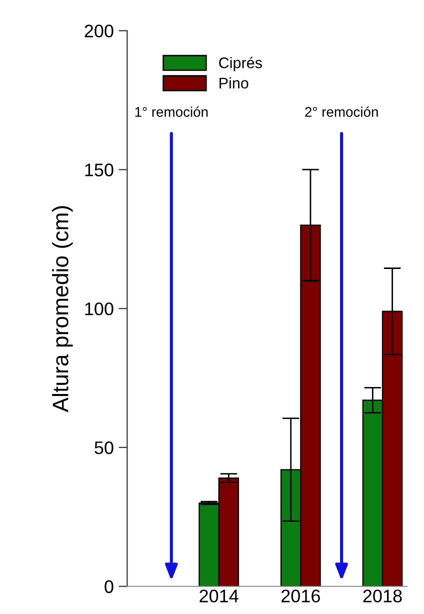  I want to click on y-tick-label: 200, so click(99, 31).